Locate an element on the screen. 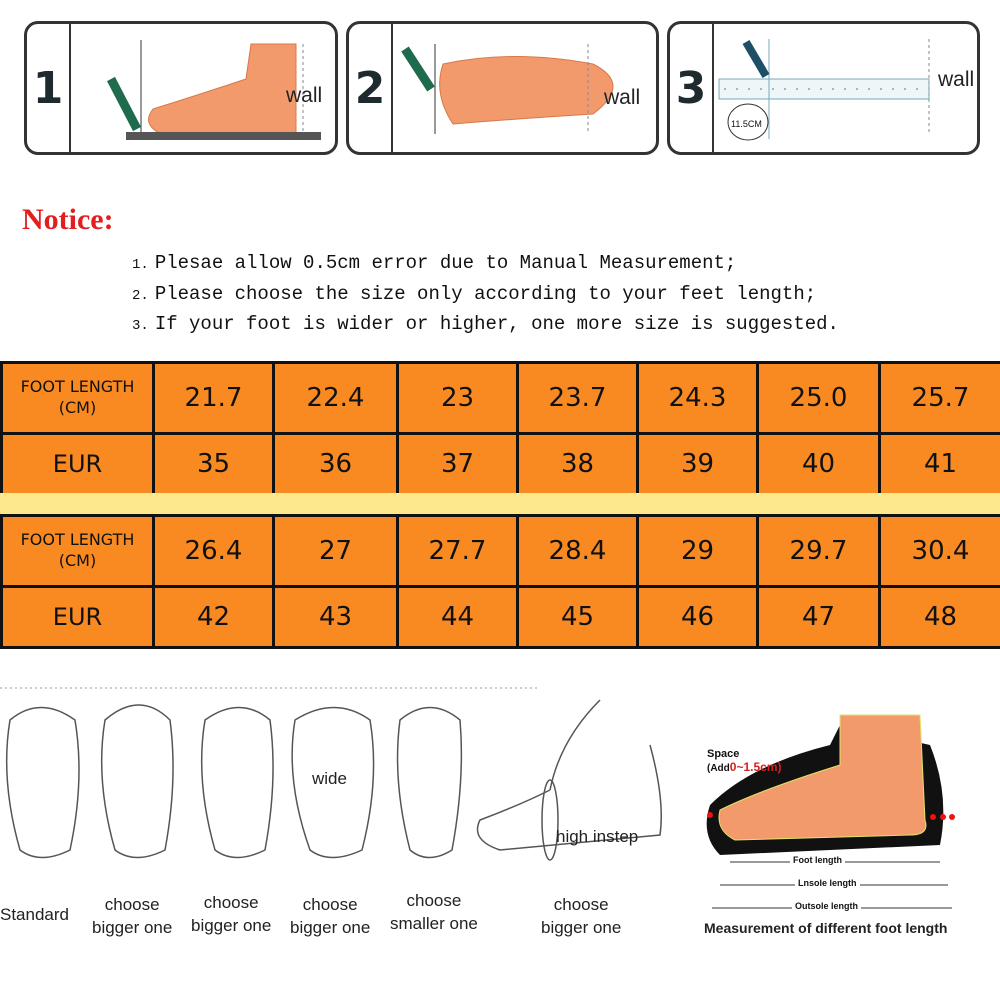 The height and width of the screenshot is (1000, 1000). standard-foot-icon is located at coordinates (42, 782).